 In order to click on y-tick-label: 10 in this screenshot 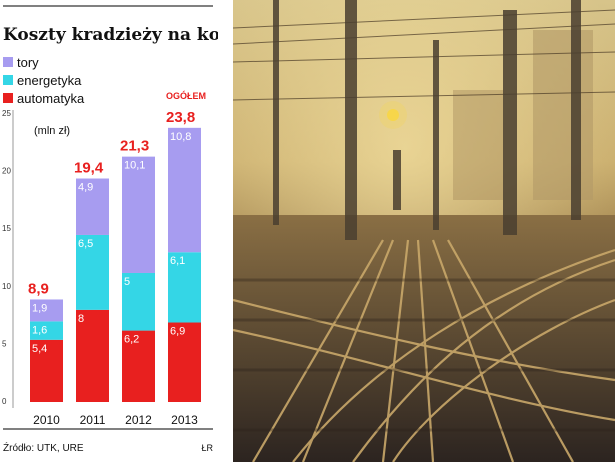, I will do `click(6, 286)`.